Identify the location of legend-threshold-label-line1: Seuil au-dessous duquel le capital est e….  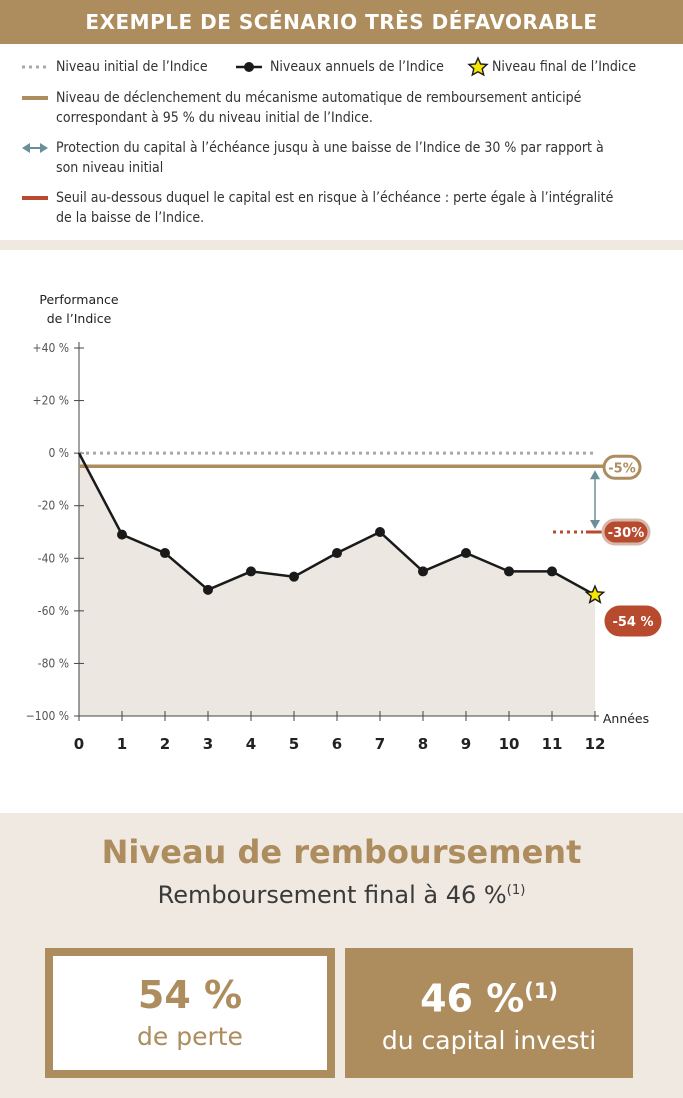
(335, 198).